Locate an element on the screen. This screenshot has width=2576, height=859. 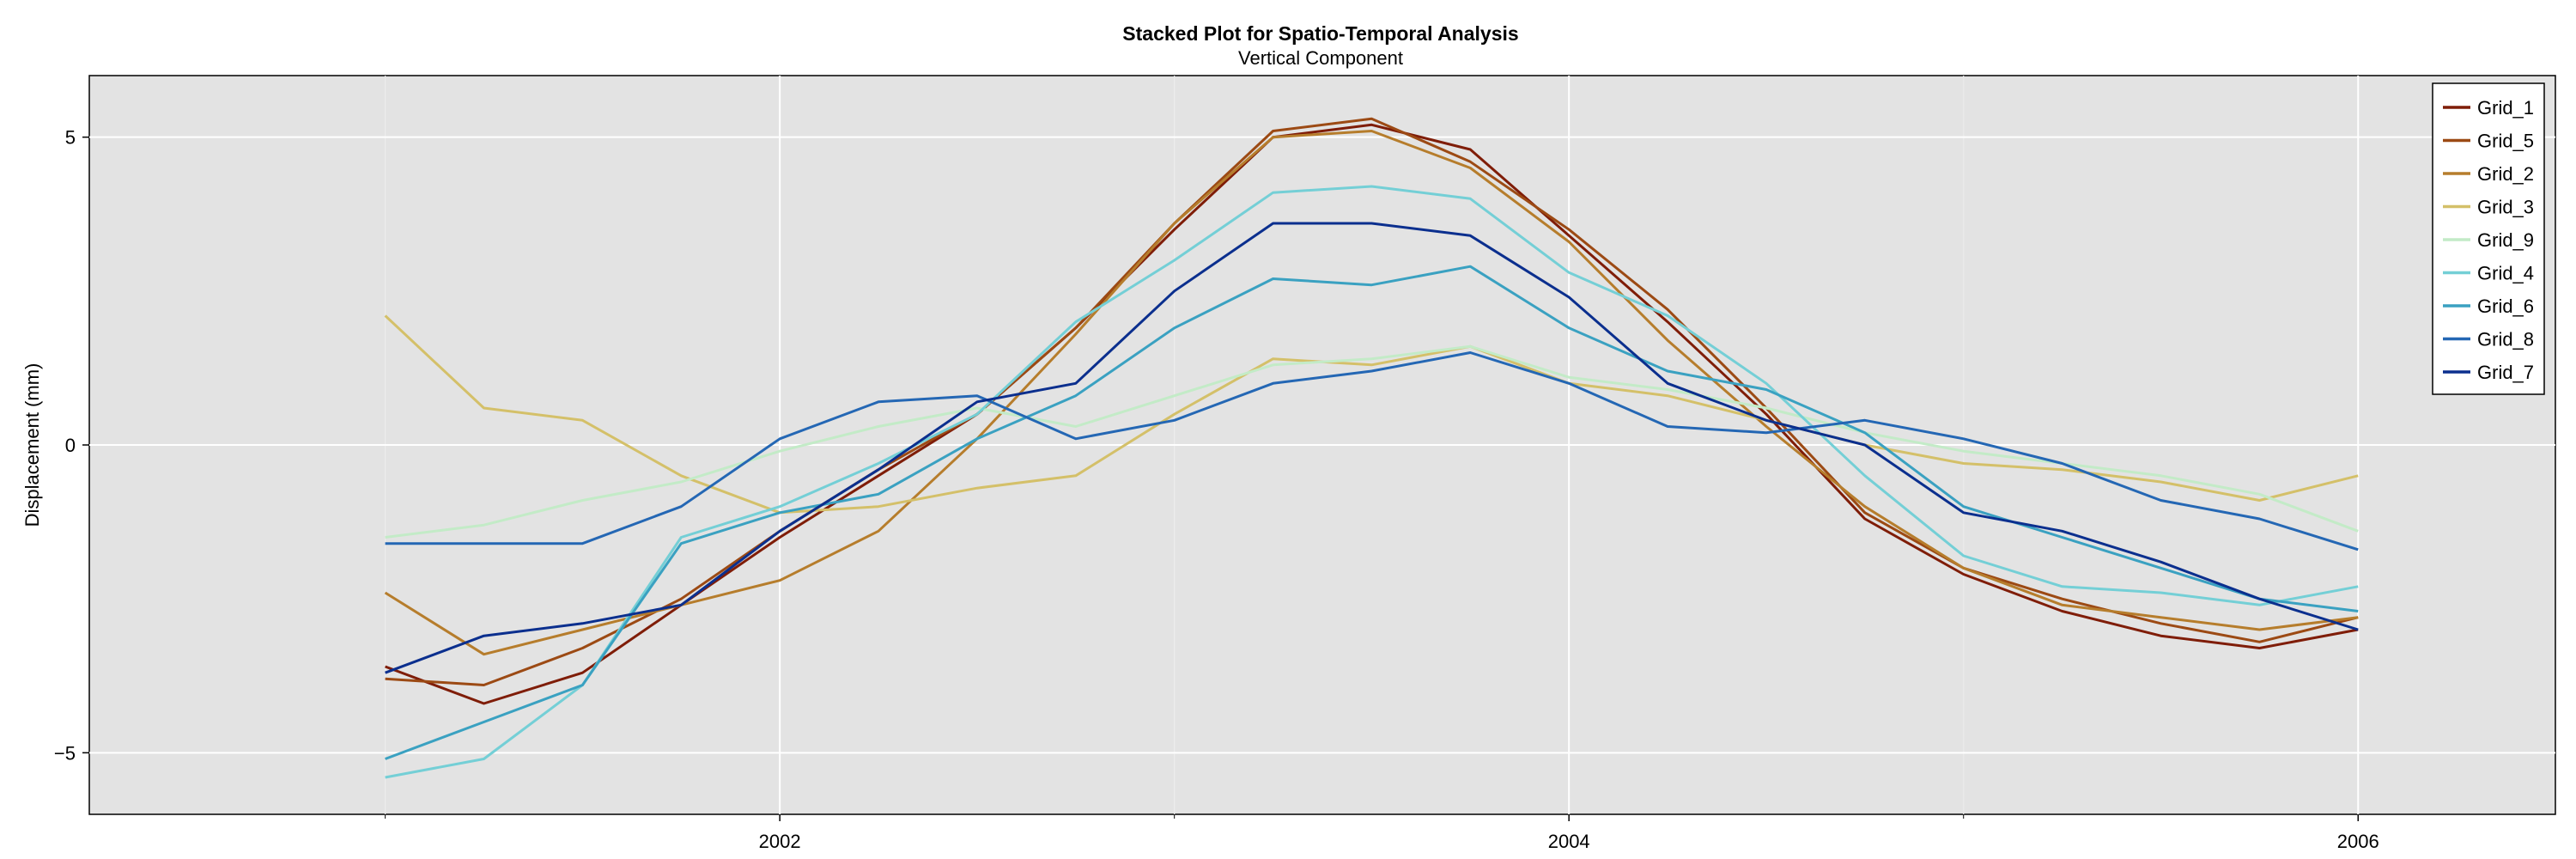
chart-subtitle: Vertical Component is located at coordinates (1320, 58).